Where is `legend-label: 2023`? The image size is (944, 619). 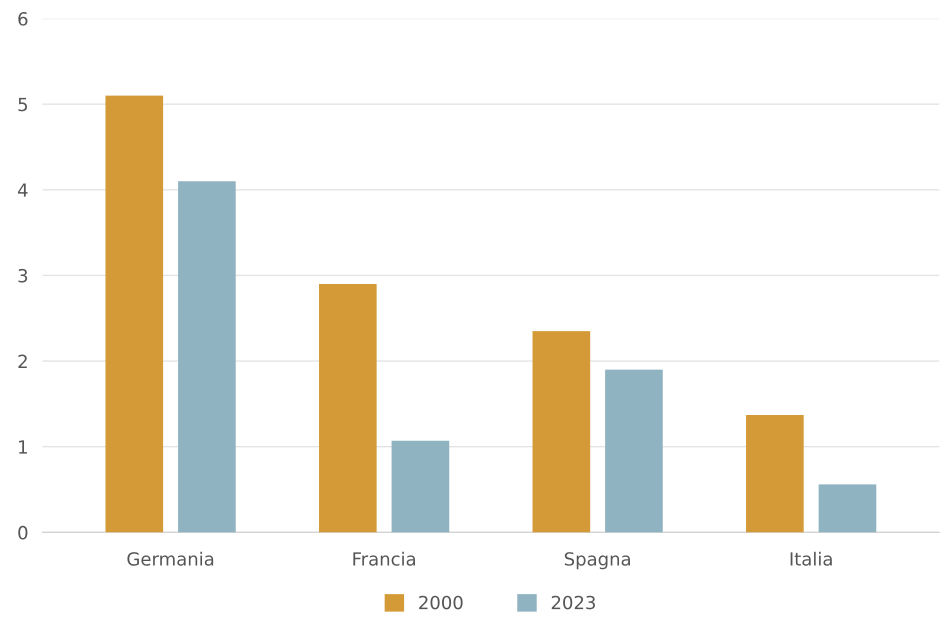
legend-label: 2023 is located at coordinates (573, 603).